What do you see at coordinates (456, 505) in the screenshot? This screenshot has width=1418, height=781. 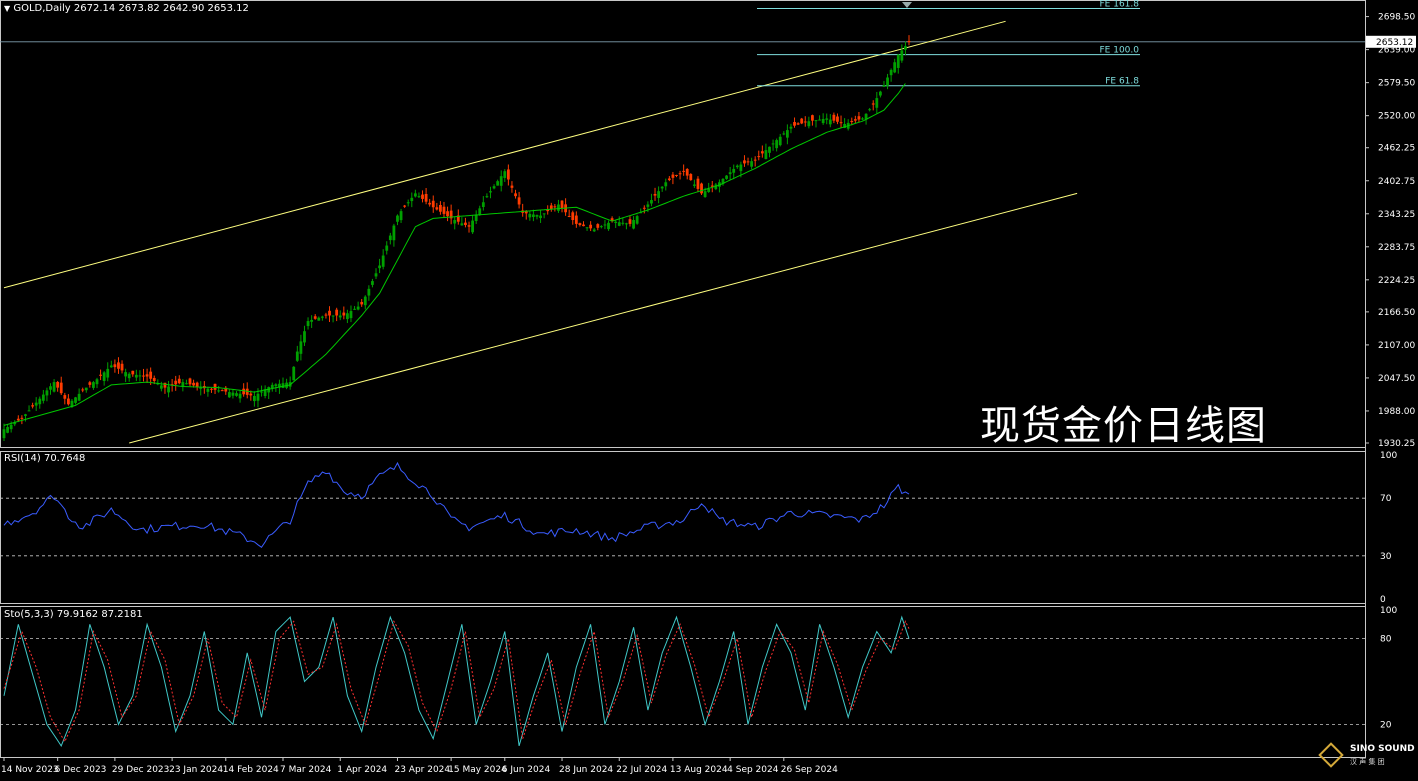 I see `rsi-line` at bounding box center [456, 505].